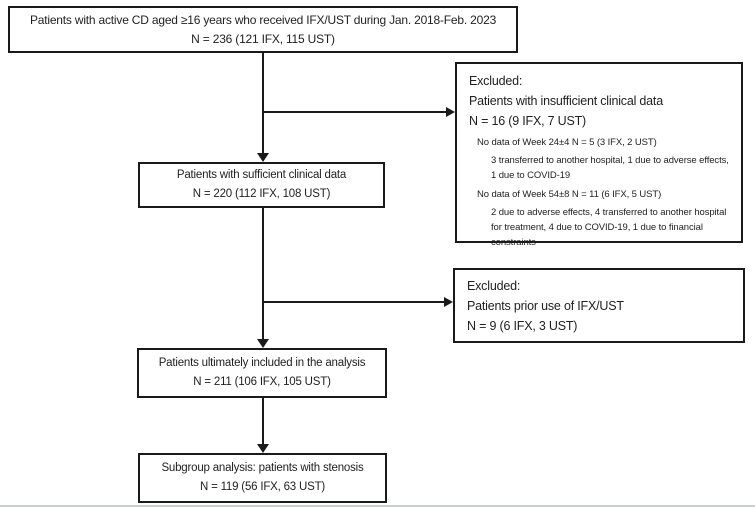 This screenshot has height=512, width=755. Describe the element at coordinates (263, 157) in the screenshot. I see `arrowhead-down-sufficient` at that location.